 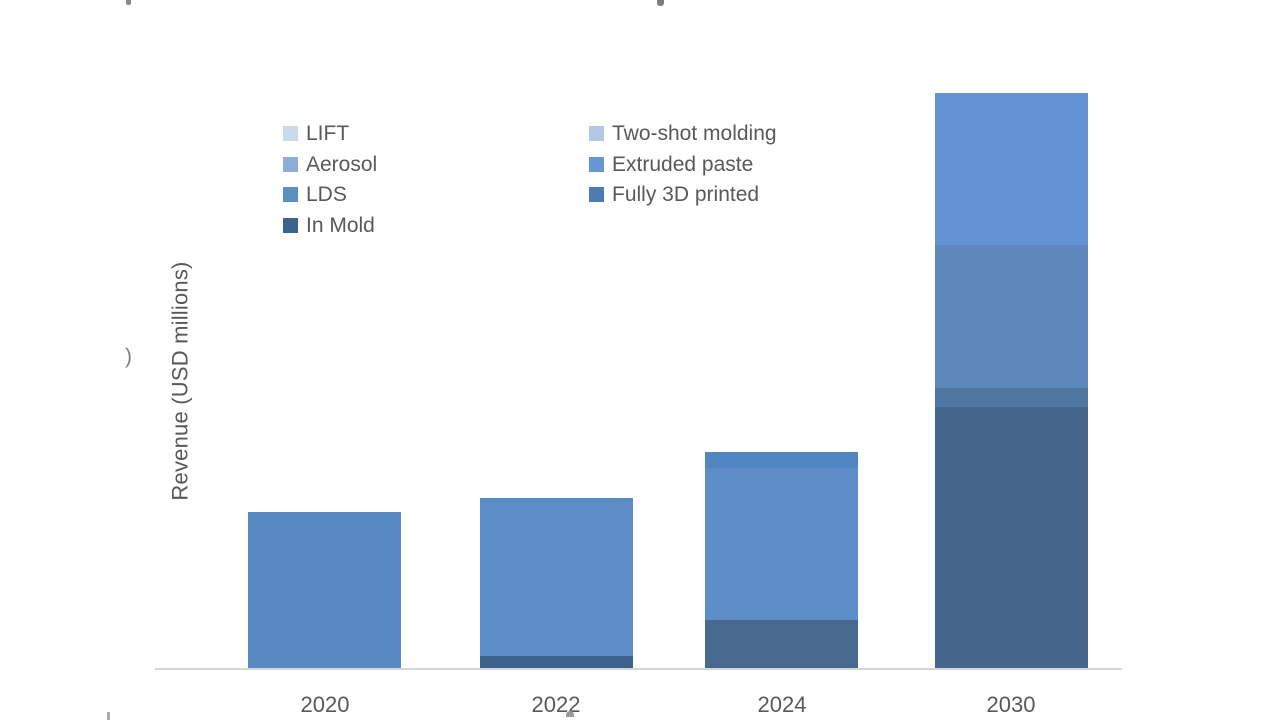 I want to click on y-axis-title-wrap: Revenue (USD millions), so click(x=180, y=380).